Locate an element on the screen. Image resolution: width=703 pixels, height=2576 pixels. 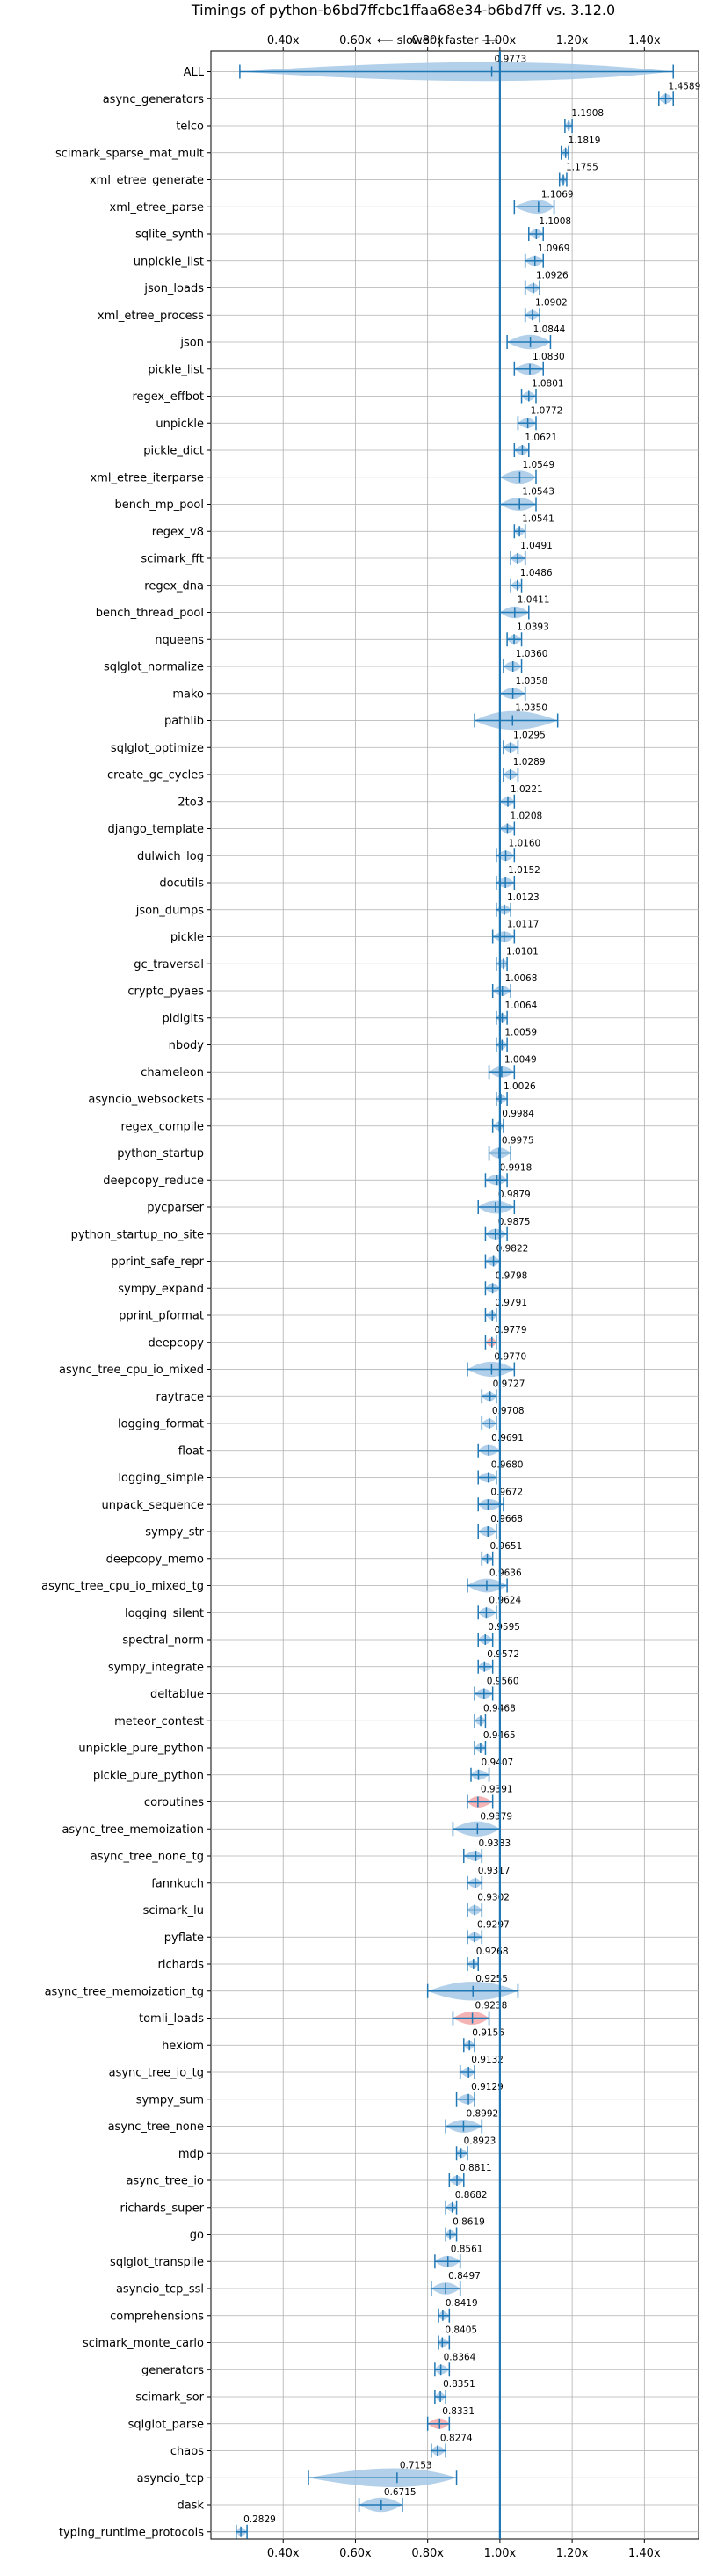
value-label: 0.9297 is located at coordinates (493, 1924).